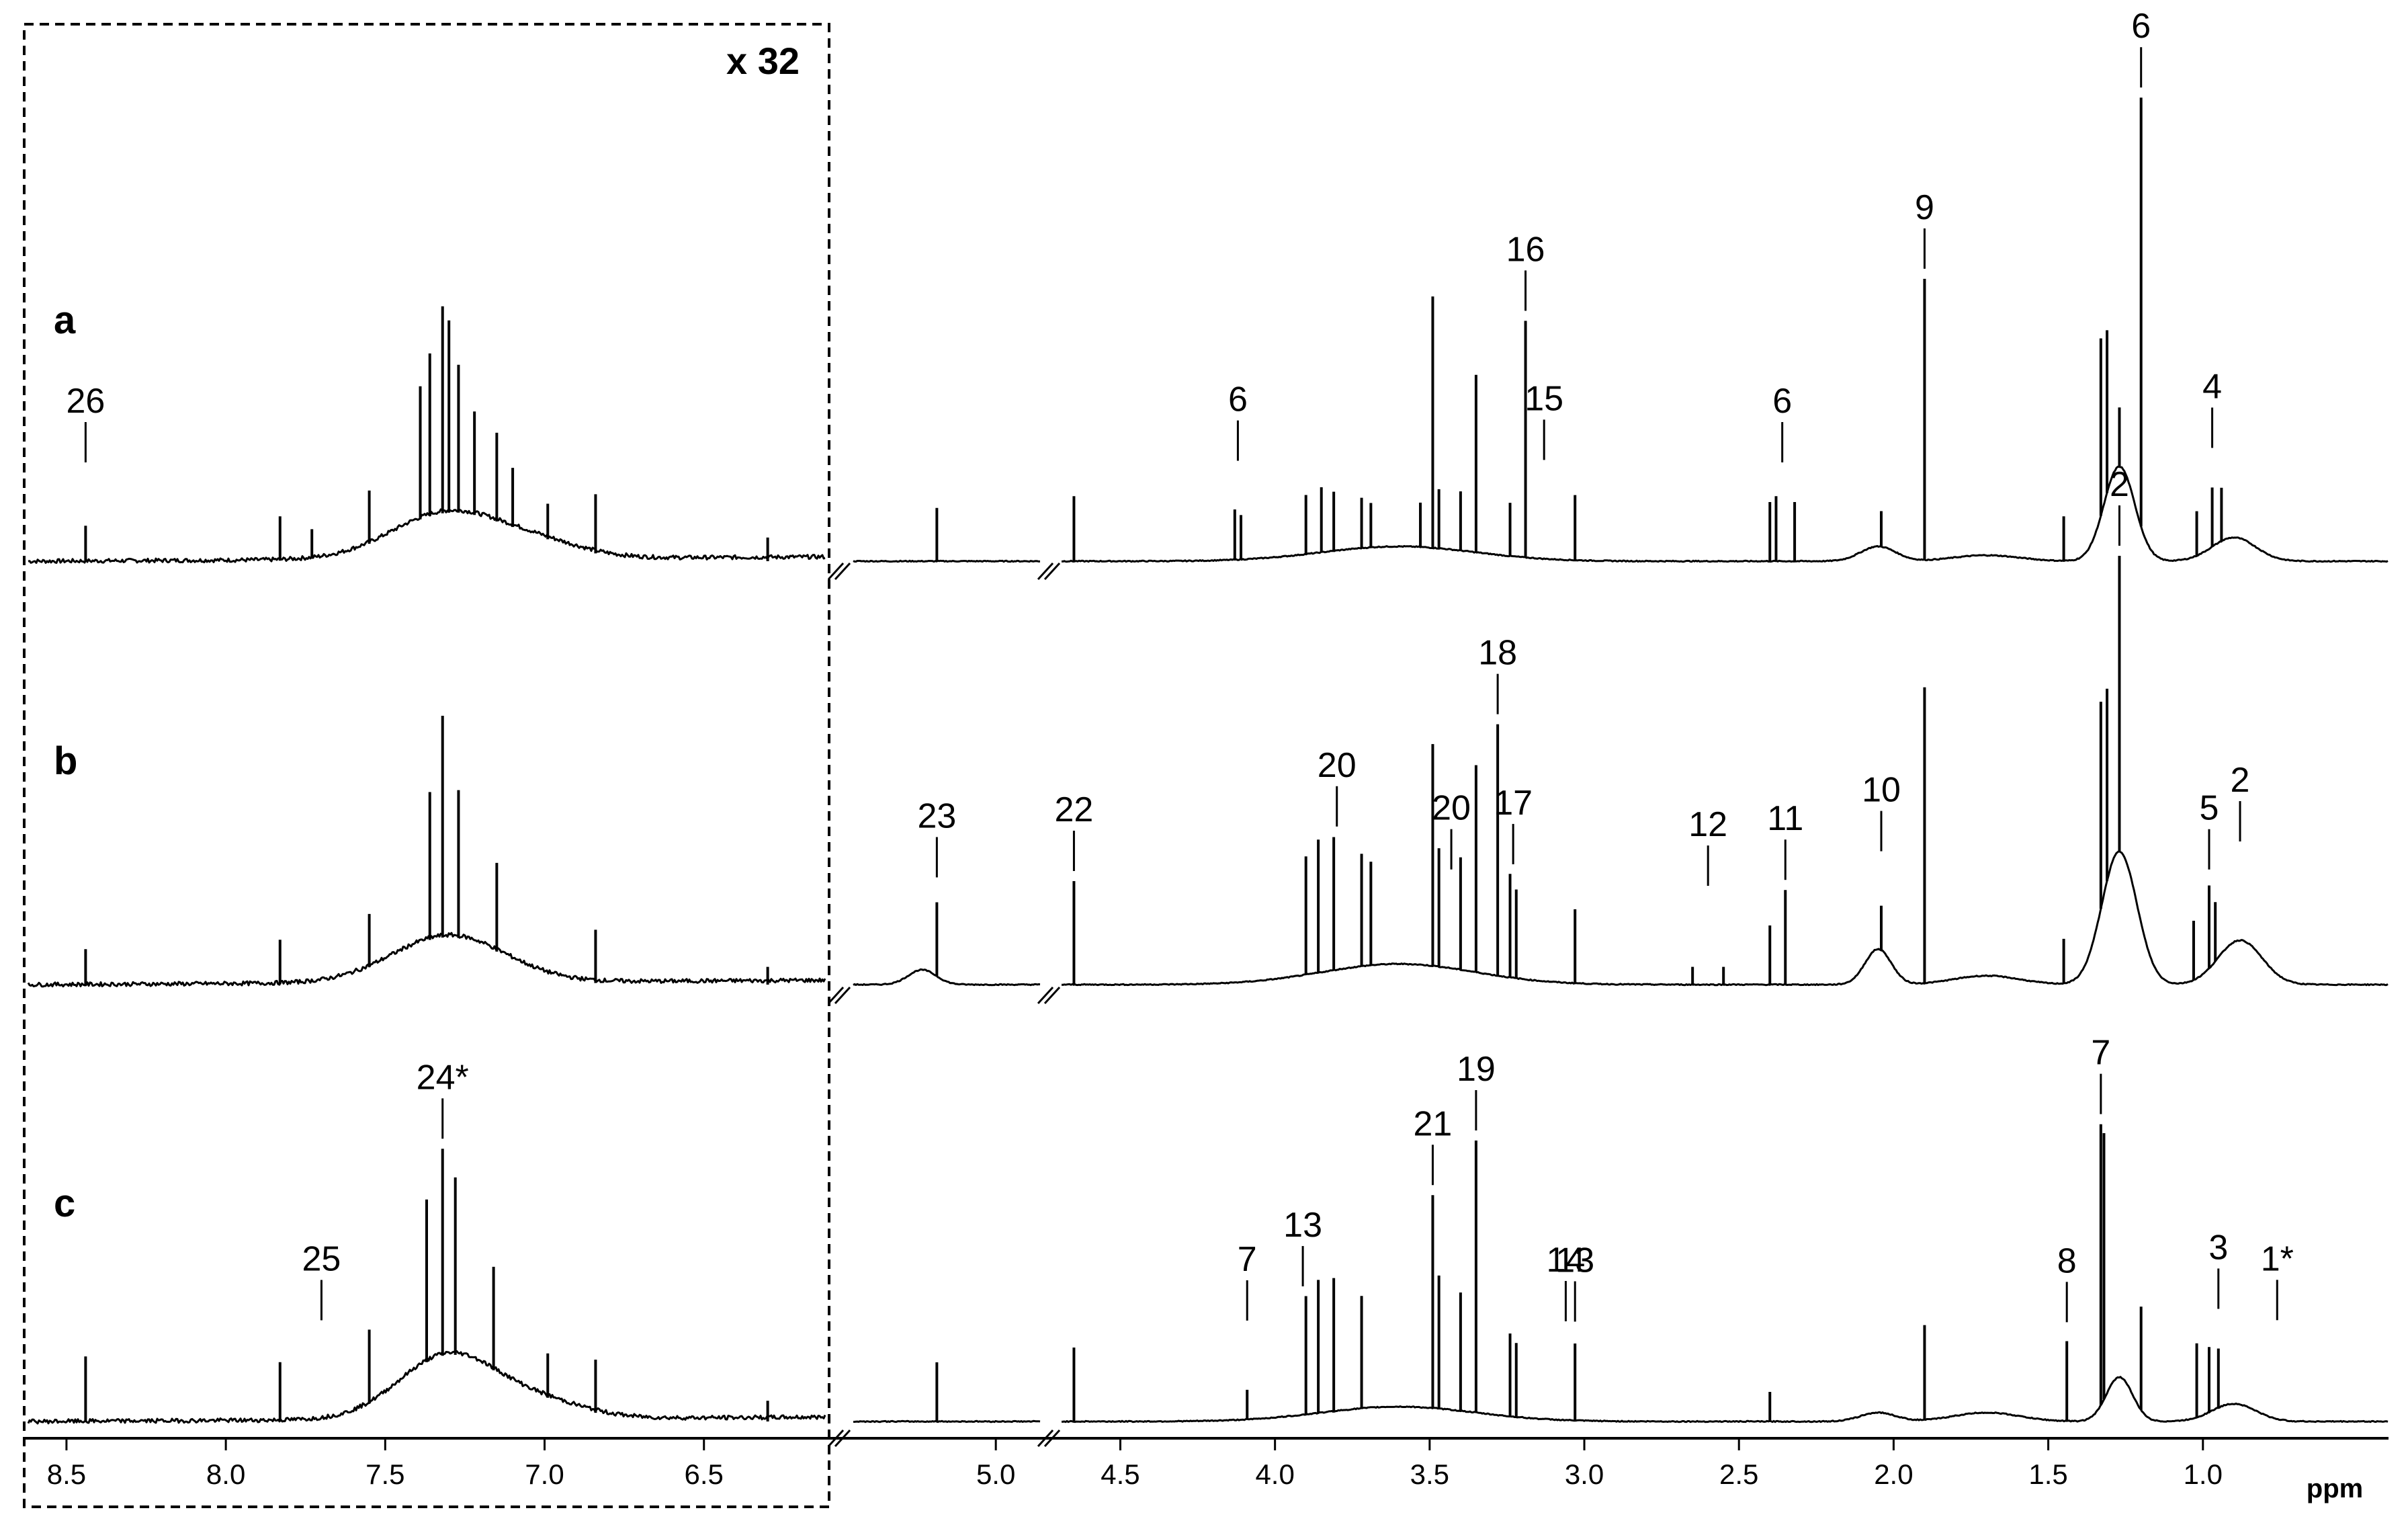  Describe the element at coordinates (1893, 1474) in the screenshot. I see `x-tick-label: 2.0` at that location.